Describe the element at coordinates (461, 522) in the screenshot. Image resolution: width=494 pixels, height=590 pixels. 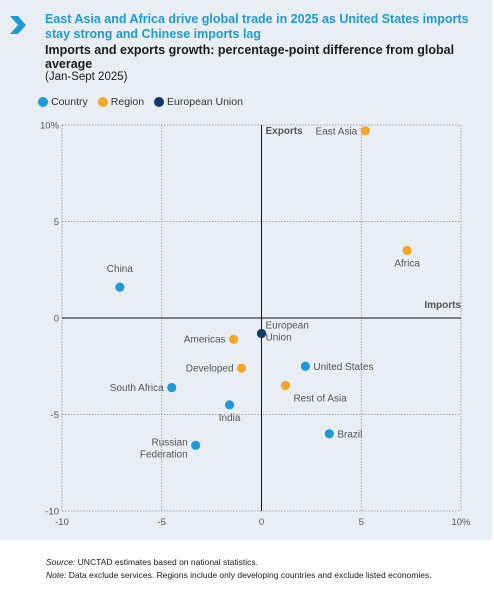
I see `x-tick-label-10: 10%` at that location.